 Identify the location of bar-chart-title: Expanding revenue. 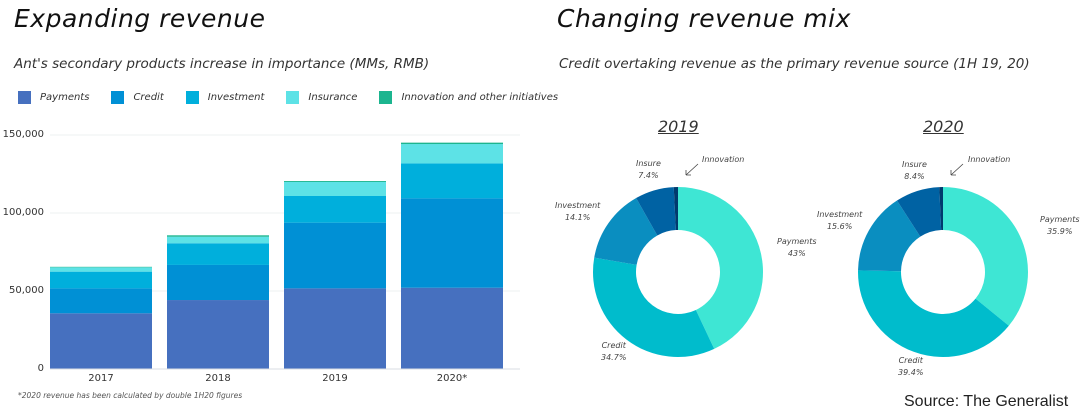
(140, 18).